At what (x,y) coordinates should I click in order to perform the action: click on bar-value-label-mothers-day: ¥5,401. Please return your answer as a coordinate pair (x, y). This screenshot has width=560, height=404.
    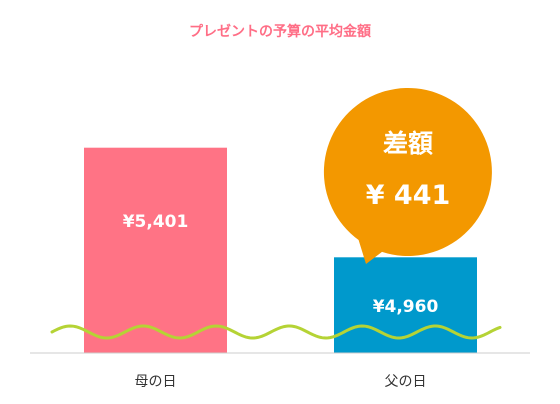
    Looking at the image, I should click on (156, 222).